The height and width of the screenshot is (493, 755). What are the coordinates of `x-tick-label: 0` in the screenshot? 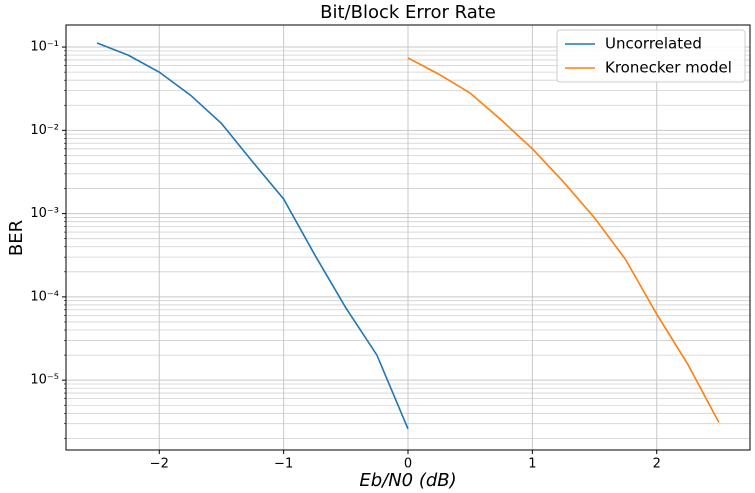 It's located at (408, 464).